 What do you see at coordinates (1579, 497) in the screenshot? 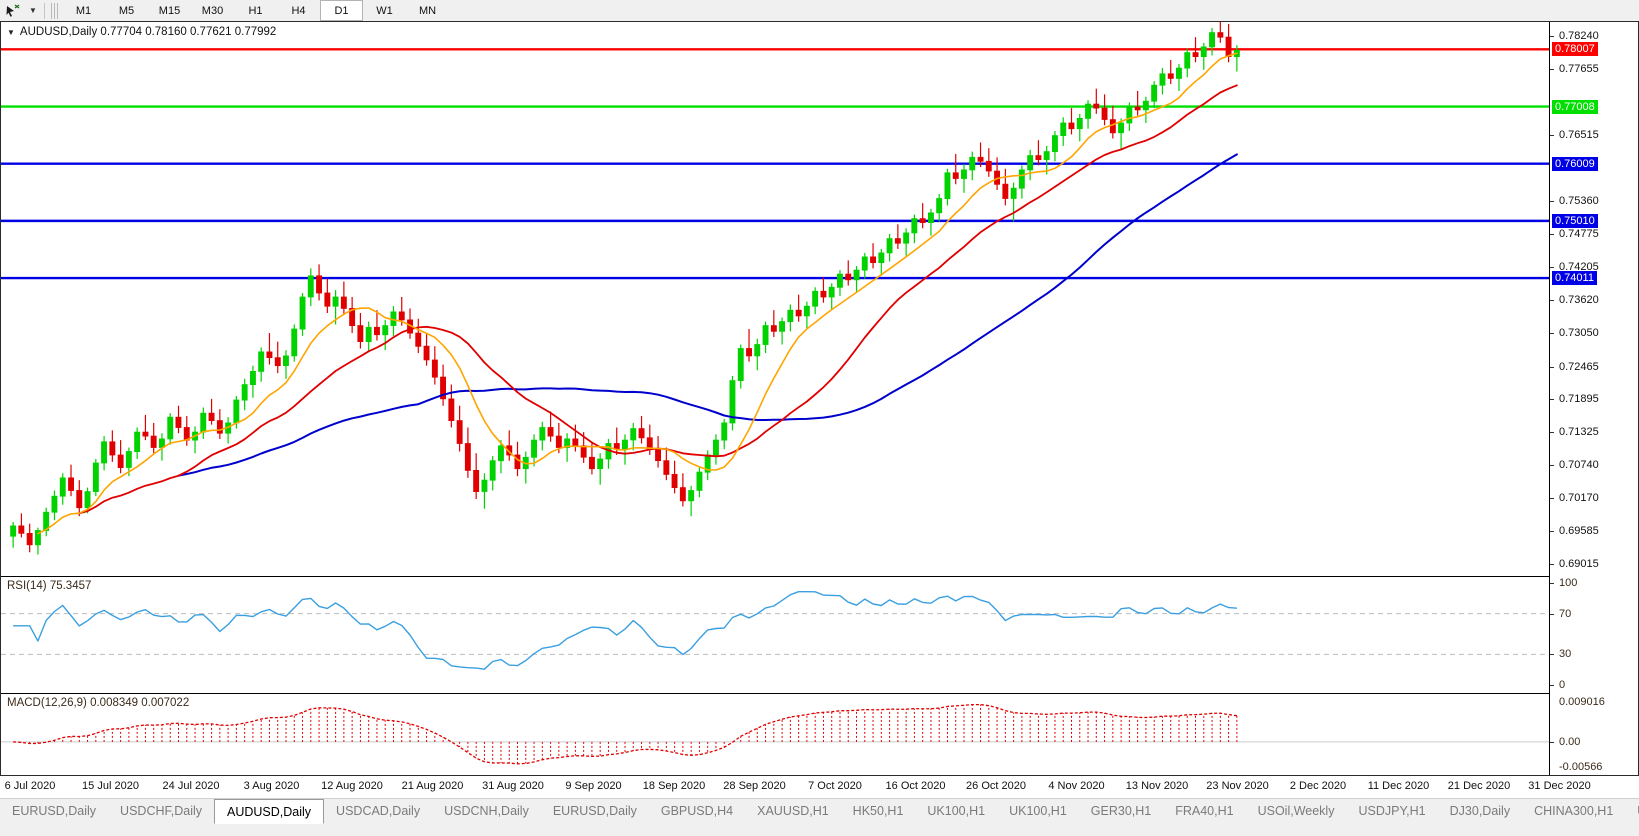
I see `price-tick-label: 0.70170` at bounding box center [1579, 497].